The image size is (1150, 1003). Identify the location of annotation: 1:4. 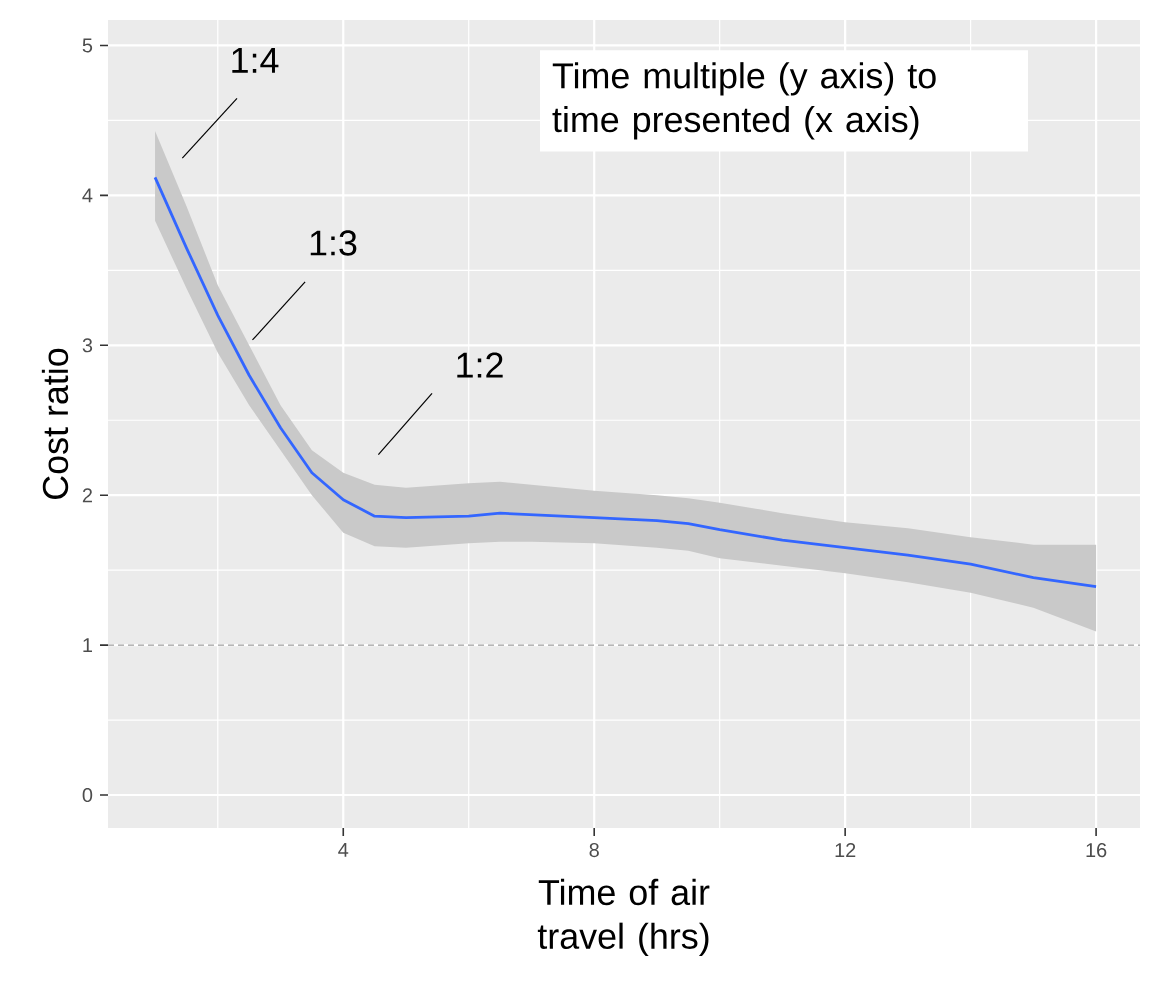
(255, 60).